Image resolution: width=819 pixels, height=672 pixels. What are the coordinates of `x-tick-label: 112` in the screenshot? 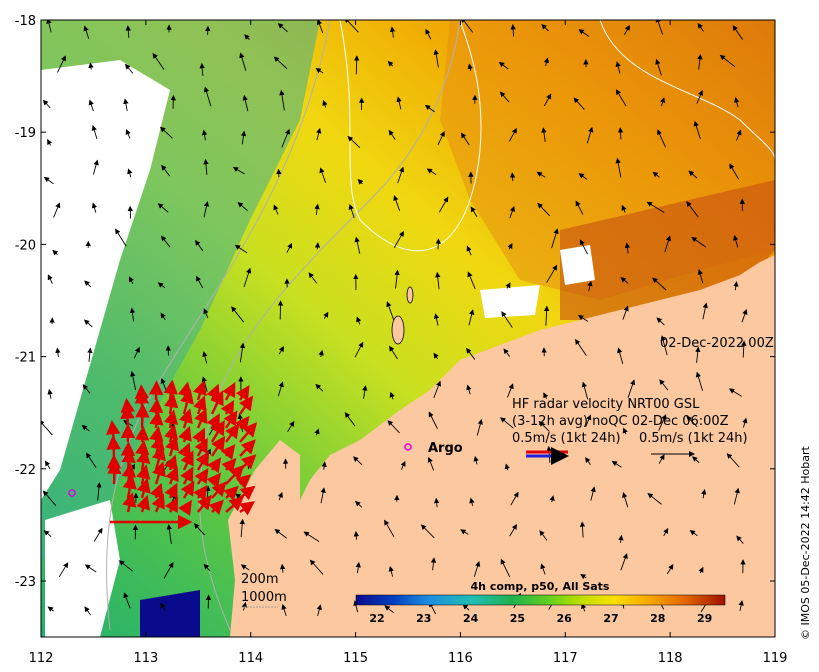 It's located at (41, 658).